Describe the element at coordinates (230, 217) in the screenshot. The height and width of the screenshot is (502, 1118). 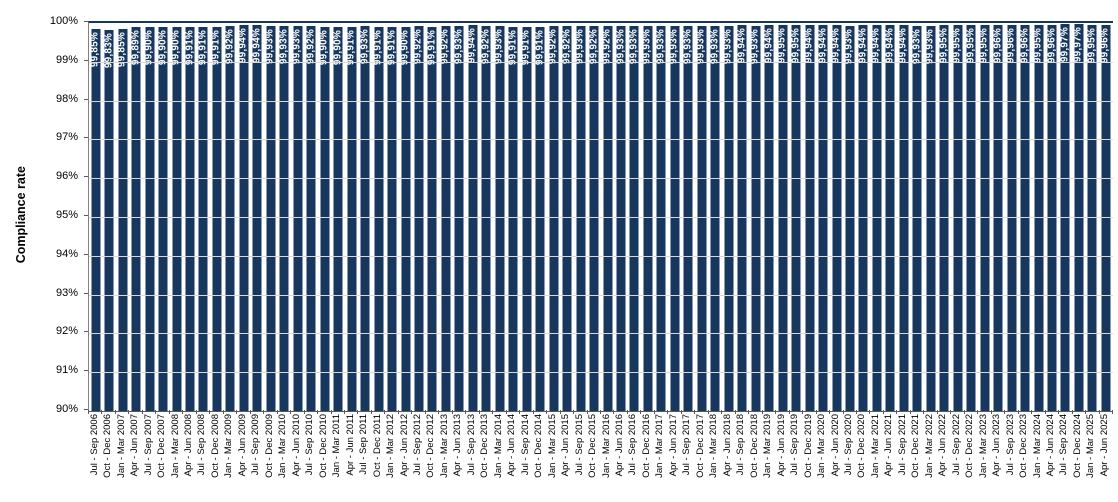
I see `bar-column: 99,92%` at that location.